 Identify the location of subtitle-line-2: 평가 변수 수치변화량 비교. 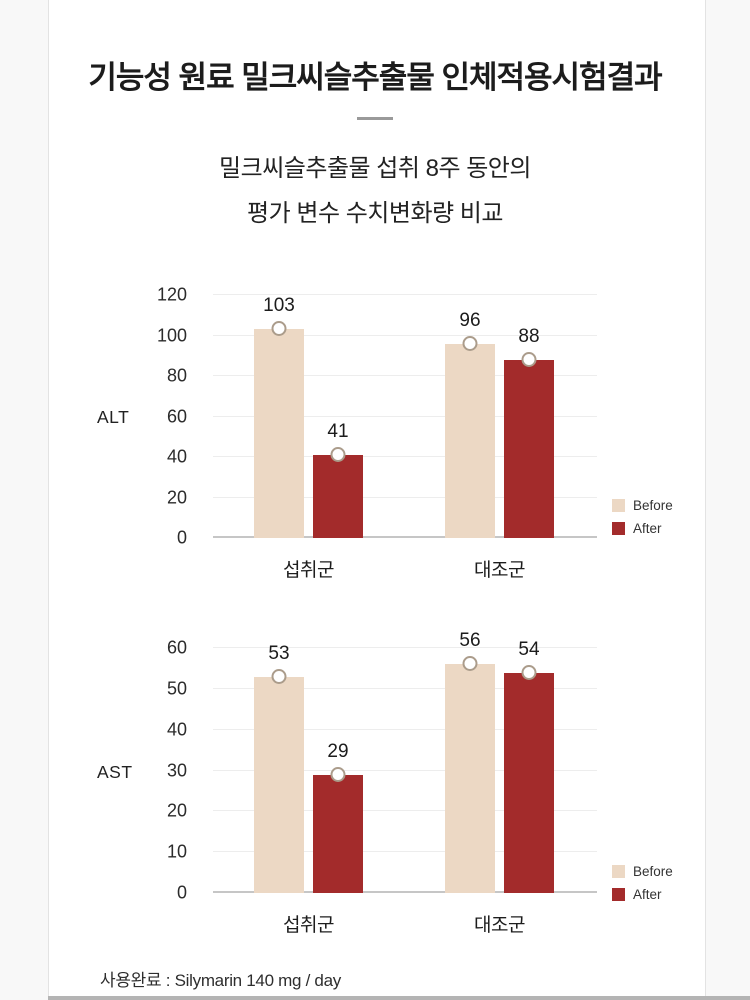
(375, 213).